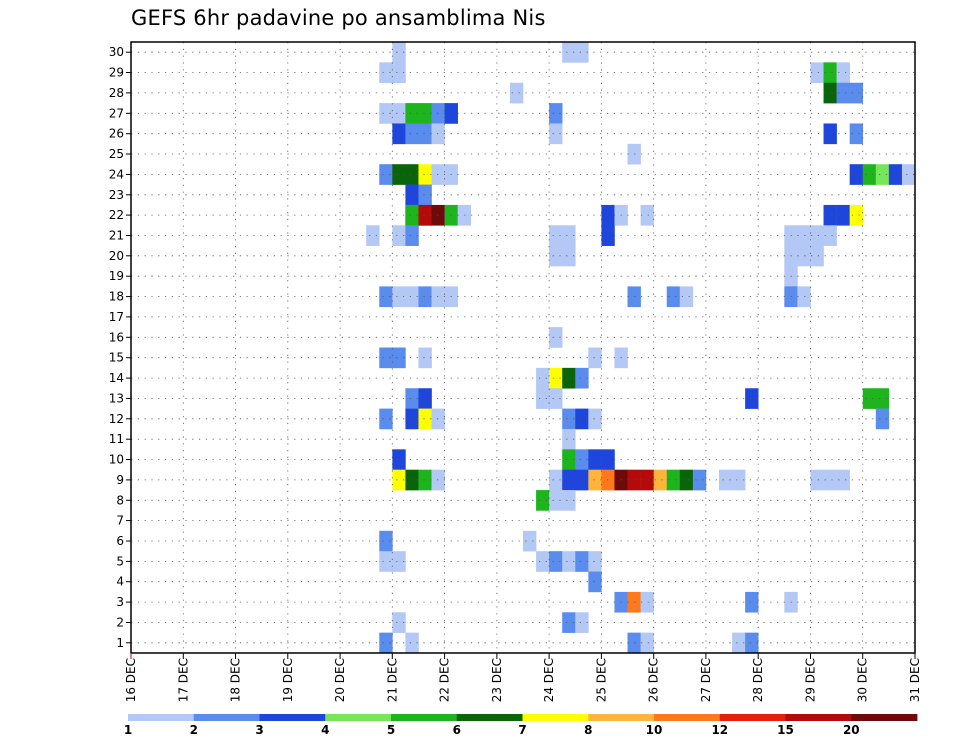 The image size is (960, 742). I want to click on colorbar-label: 5, so click(391, 730).